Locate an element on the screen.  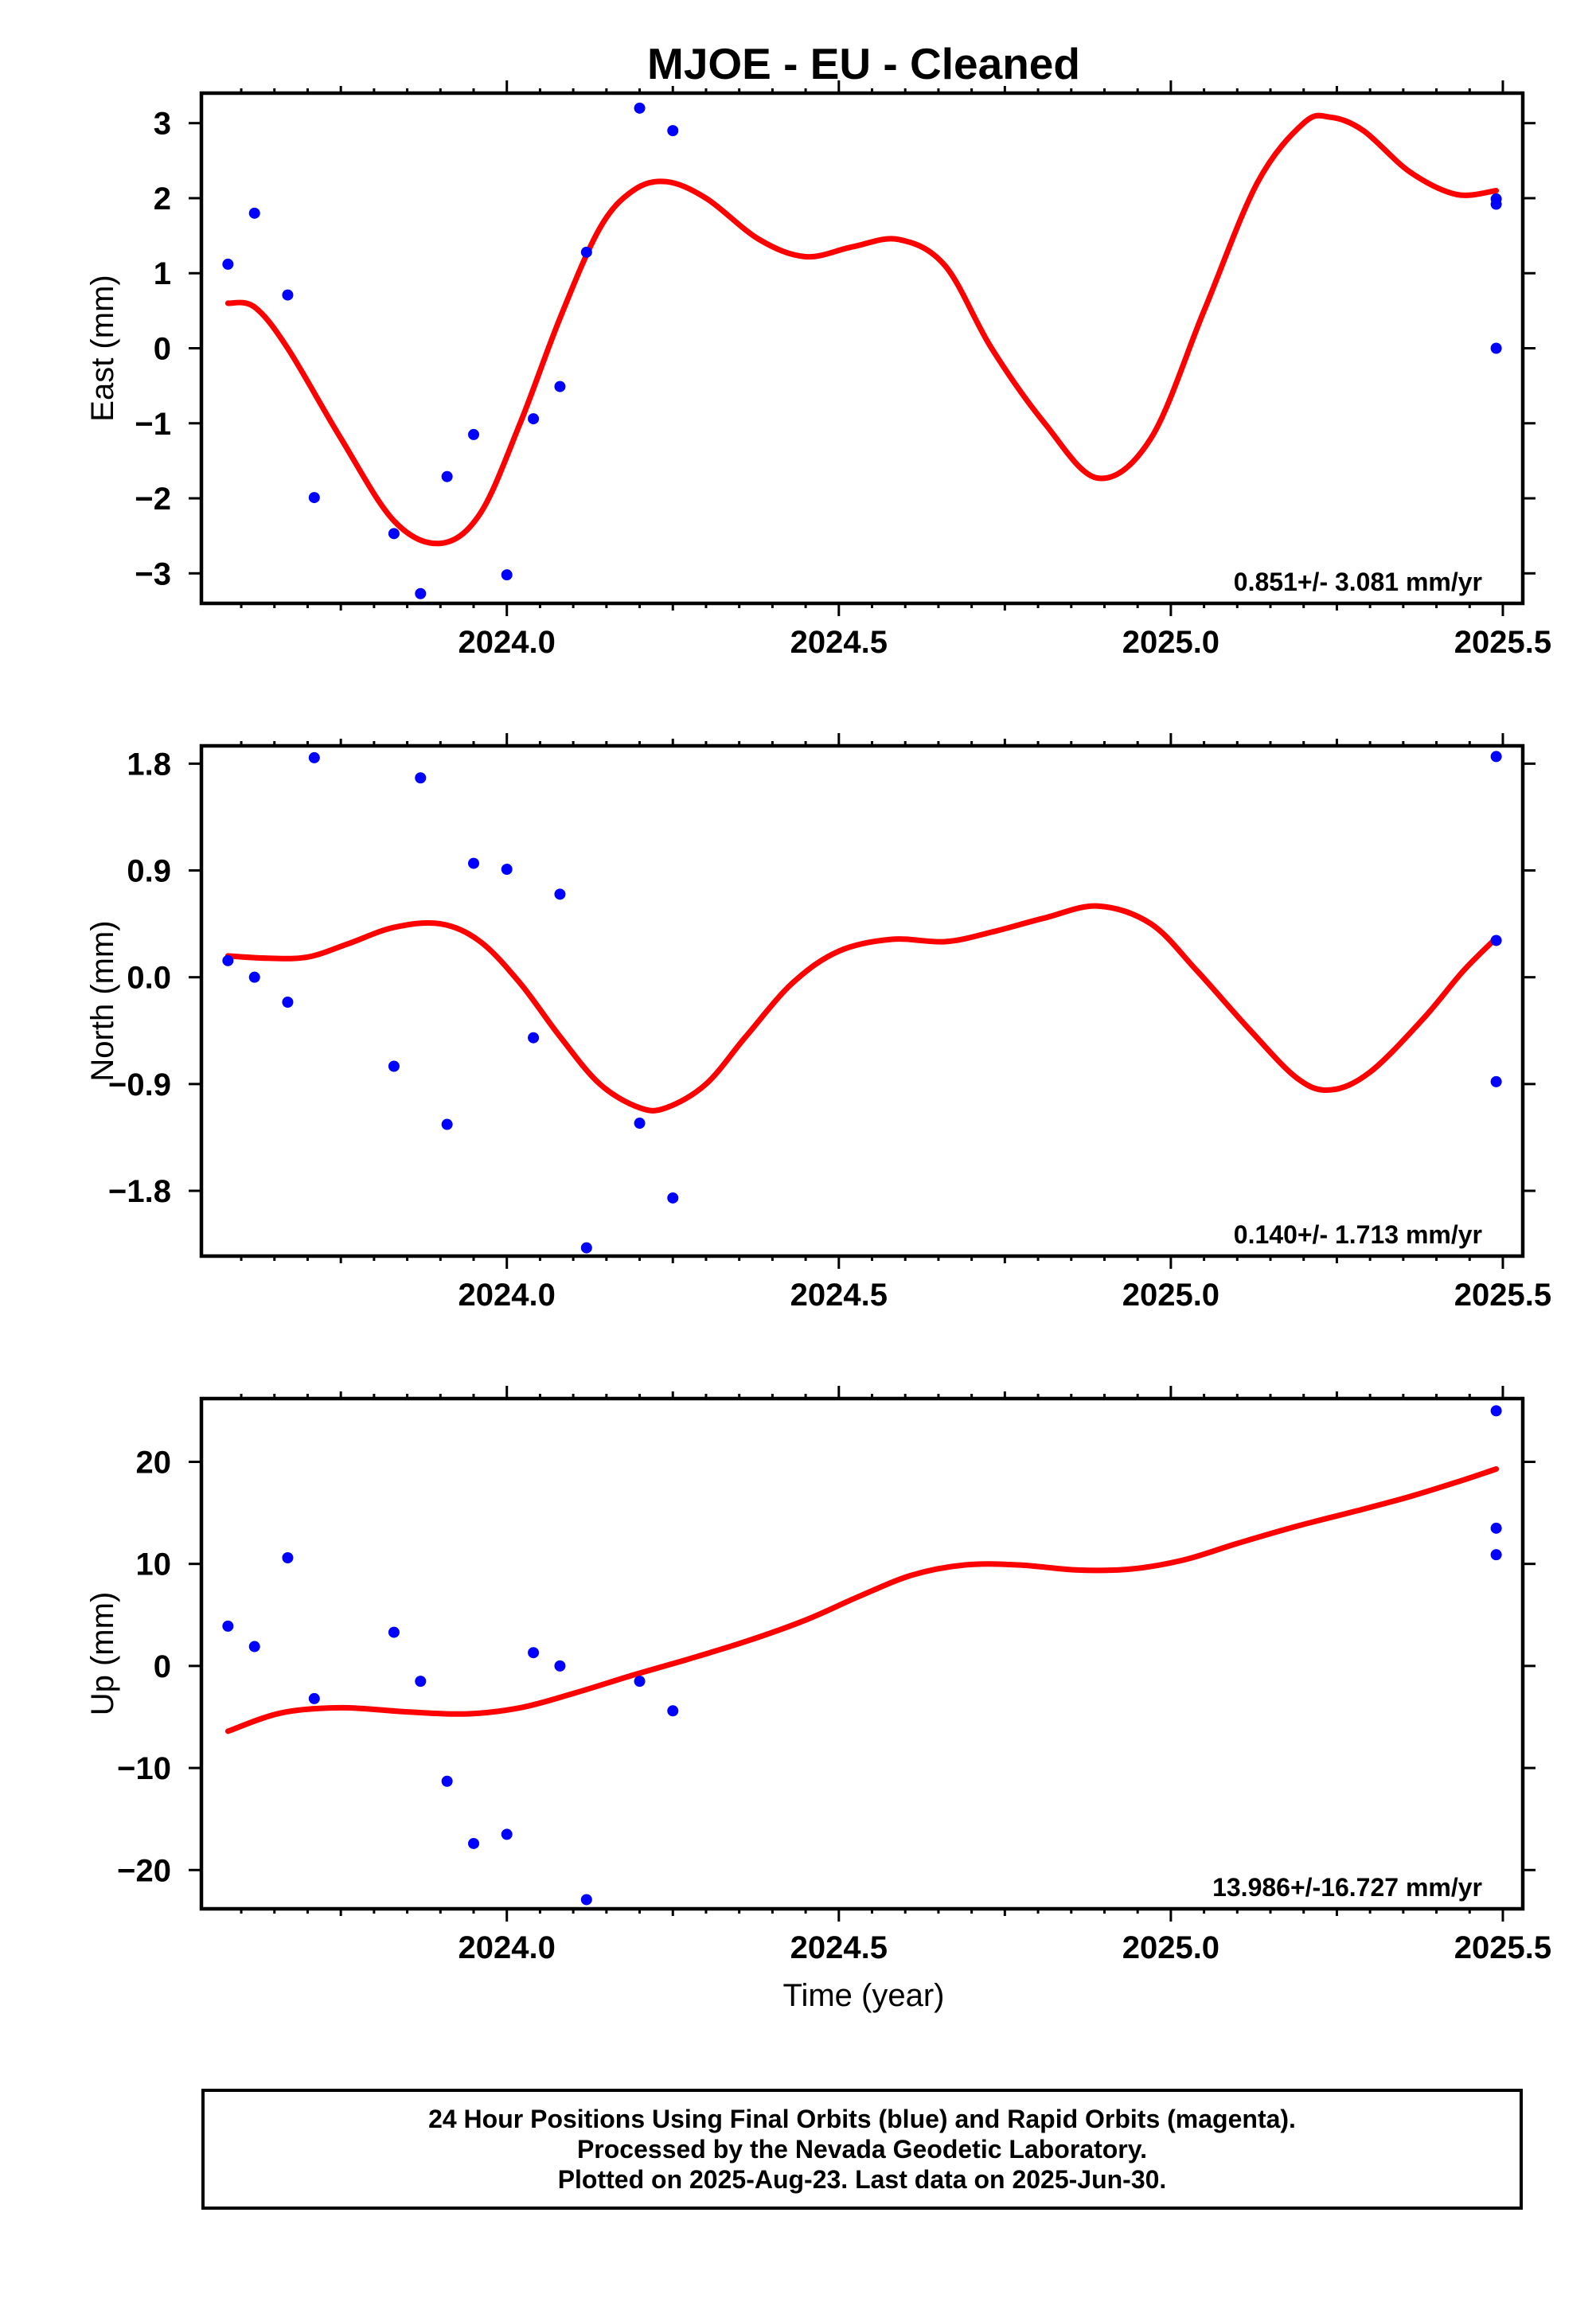
east-y-tick-label: −3 is located at coordinates (153, 573).